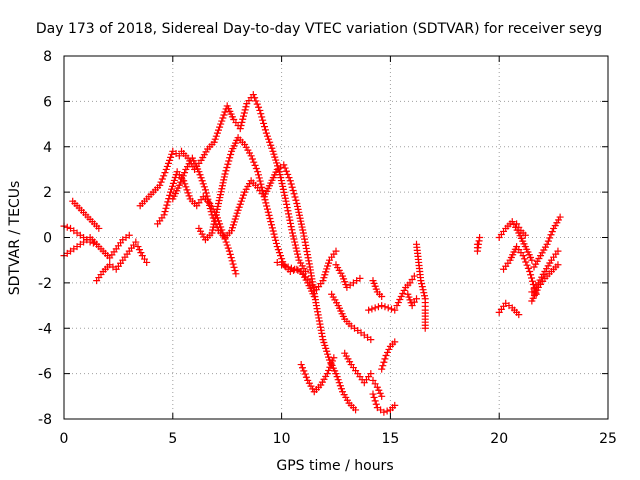 Image resolution: width=640 pixels, height=480 pixels. I want to click on y-tick-label: -8, so click(45, 420).